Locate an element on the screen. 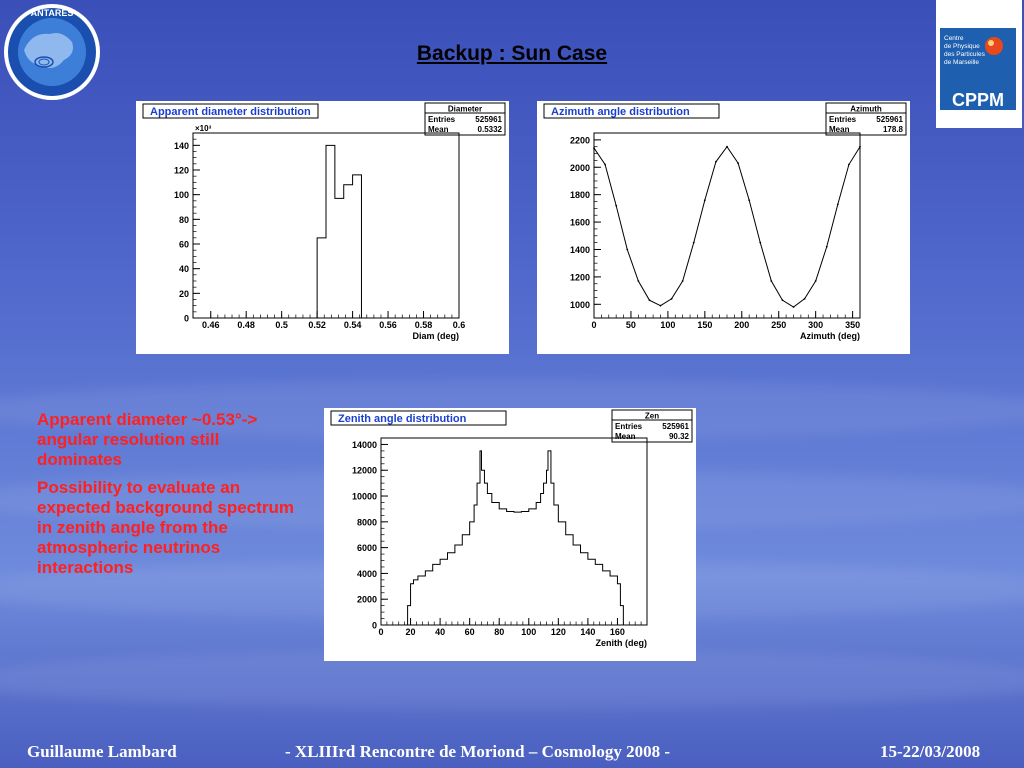 The width and height of the screenshot is (1024, 768). x-tick-label: 350 is located at coordinates (852, 325).